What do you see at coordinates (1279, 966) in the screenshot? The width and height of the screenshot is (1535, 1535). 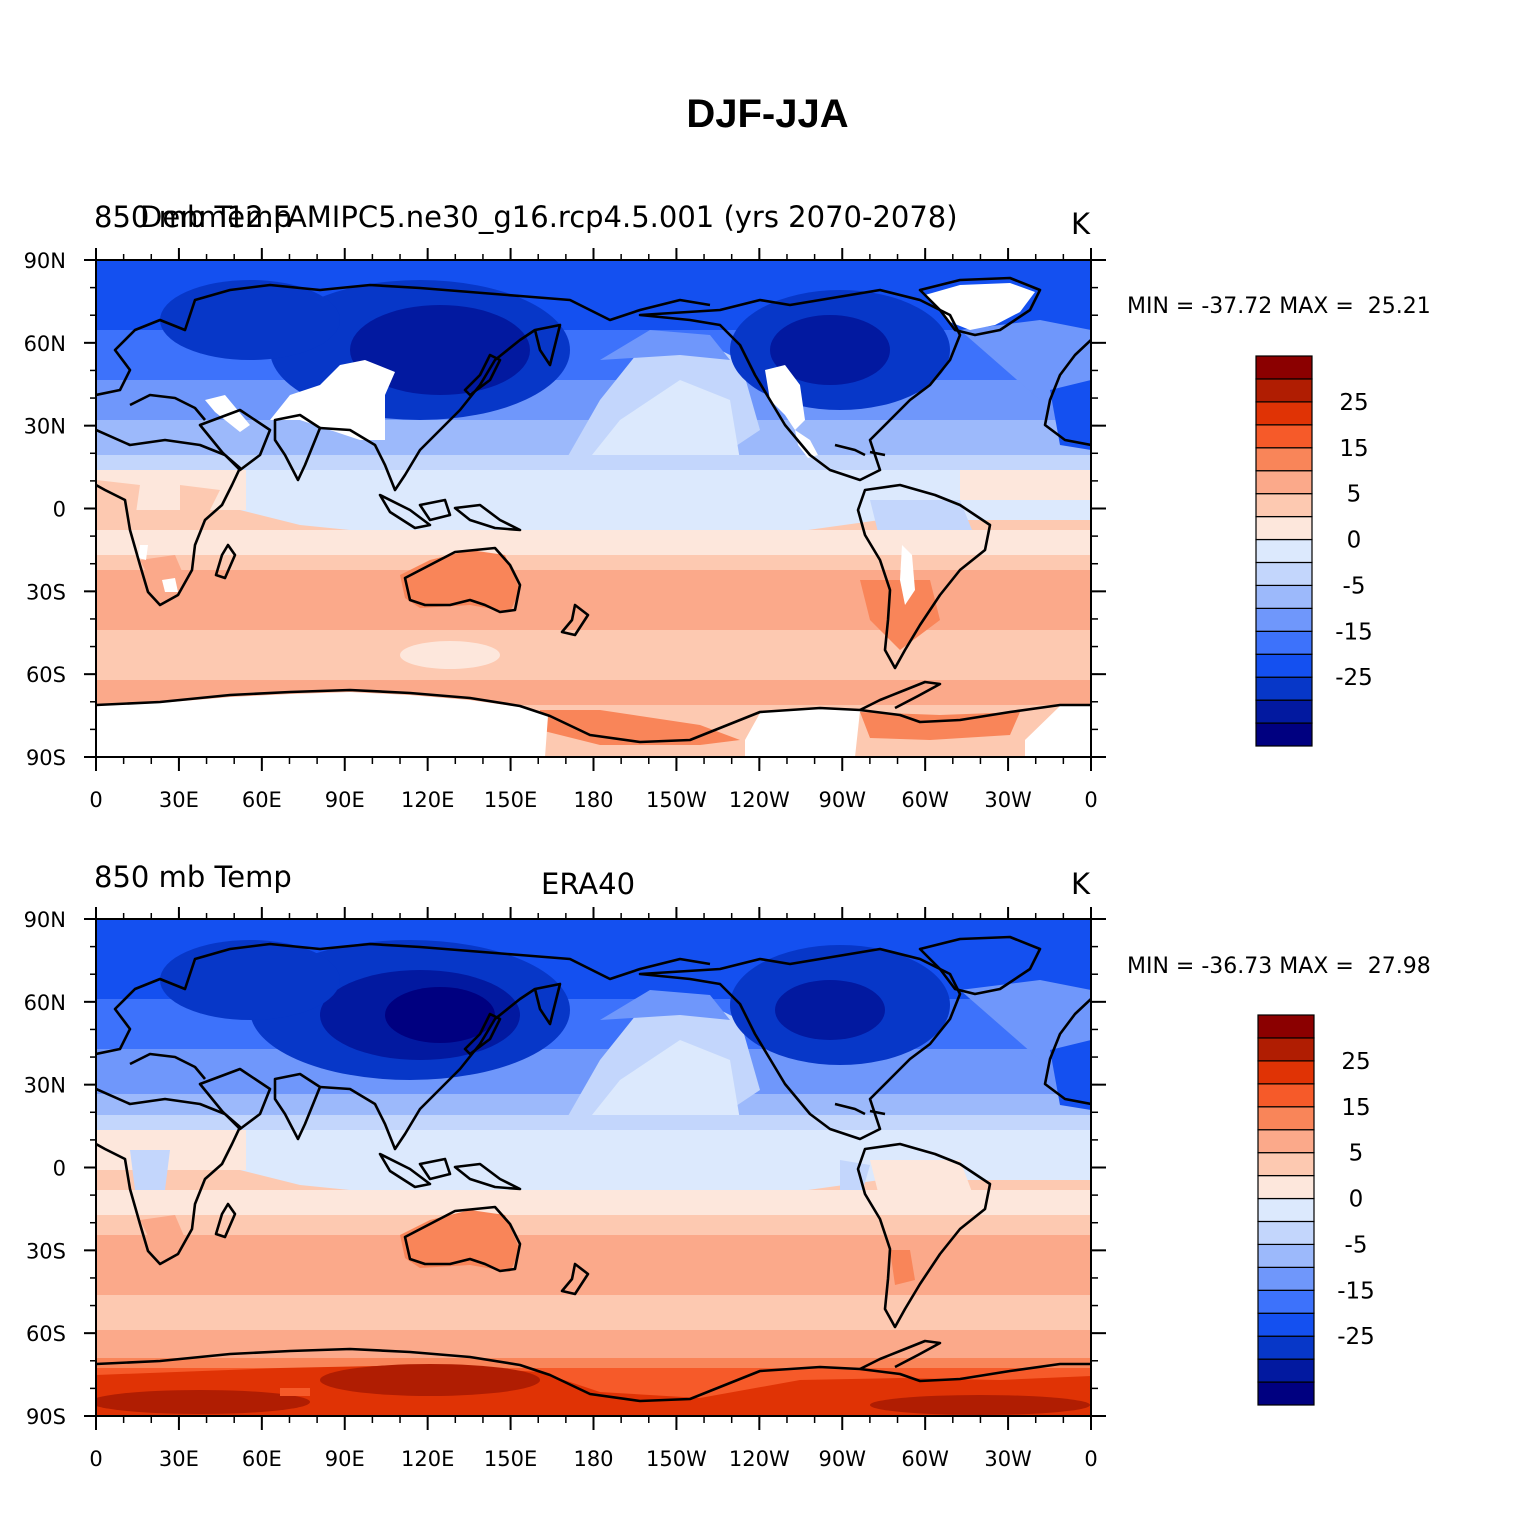 I see `panel2-minmax: MIN = -36.73 MAX = 27.98` at bounding box center [1279, 966].